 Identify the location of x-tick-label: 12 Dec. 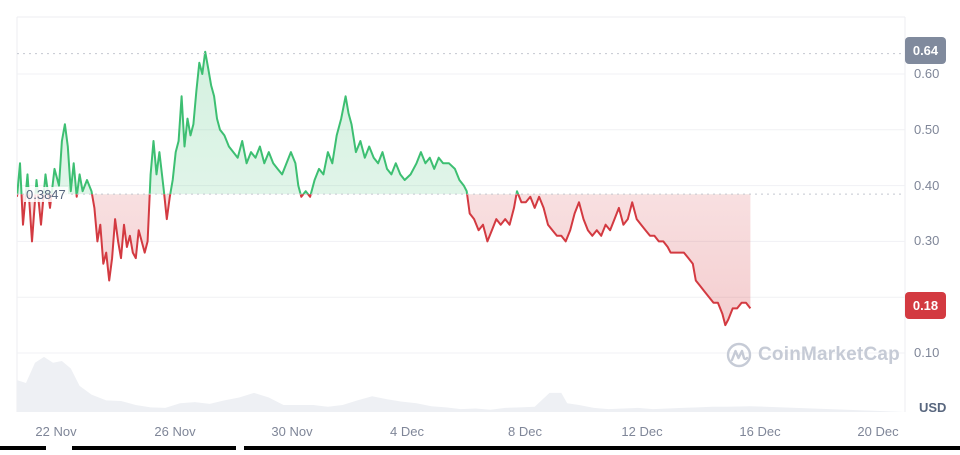
(642, 431).